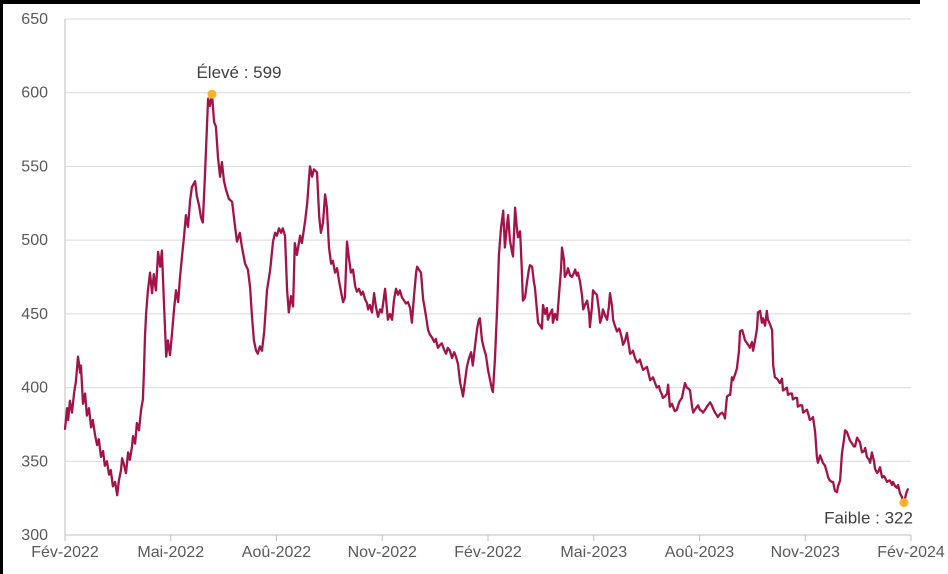 This screenshot has width=948, height=574. I want to click on y-tick-label: 300, so click(34, 535).